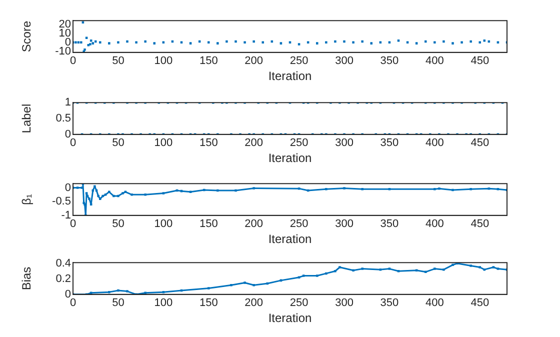  Describe the element at coordinates (27, 199) in the screenshot. I see `y-axis-title: β₁` at that location.